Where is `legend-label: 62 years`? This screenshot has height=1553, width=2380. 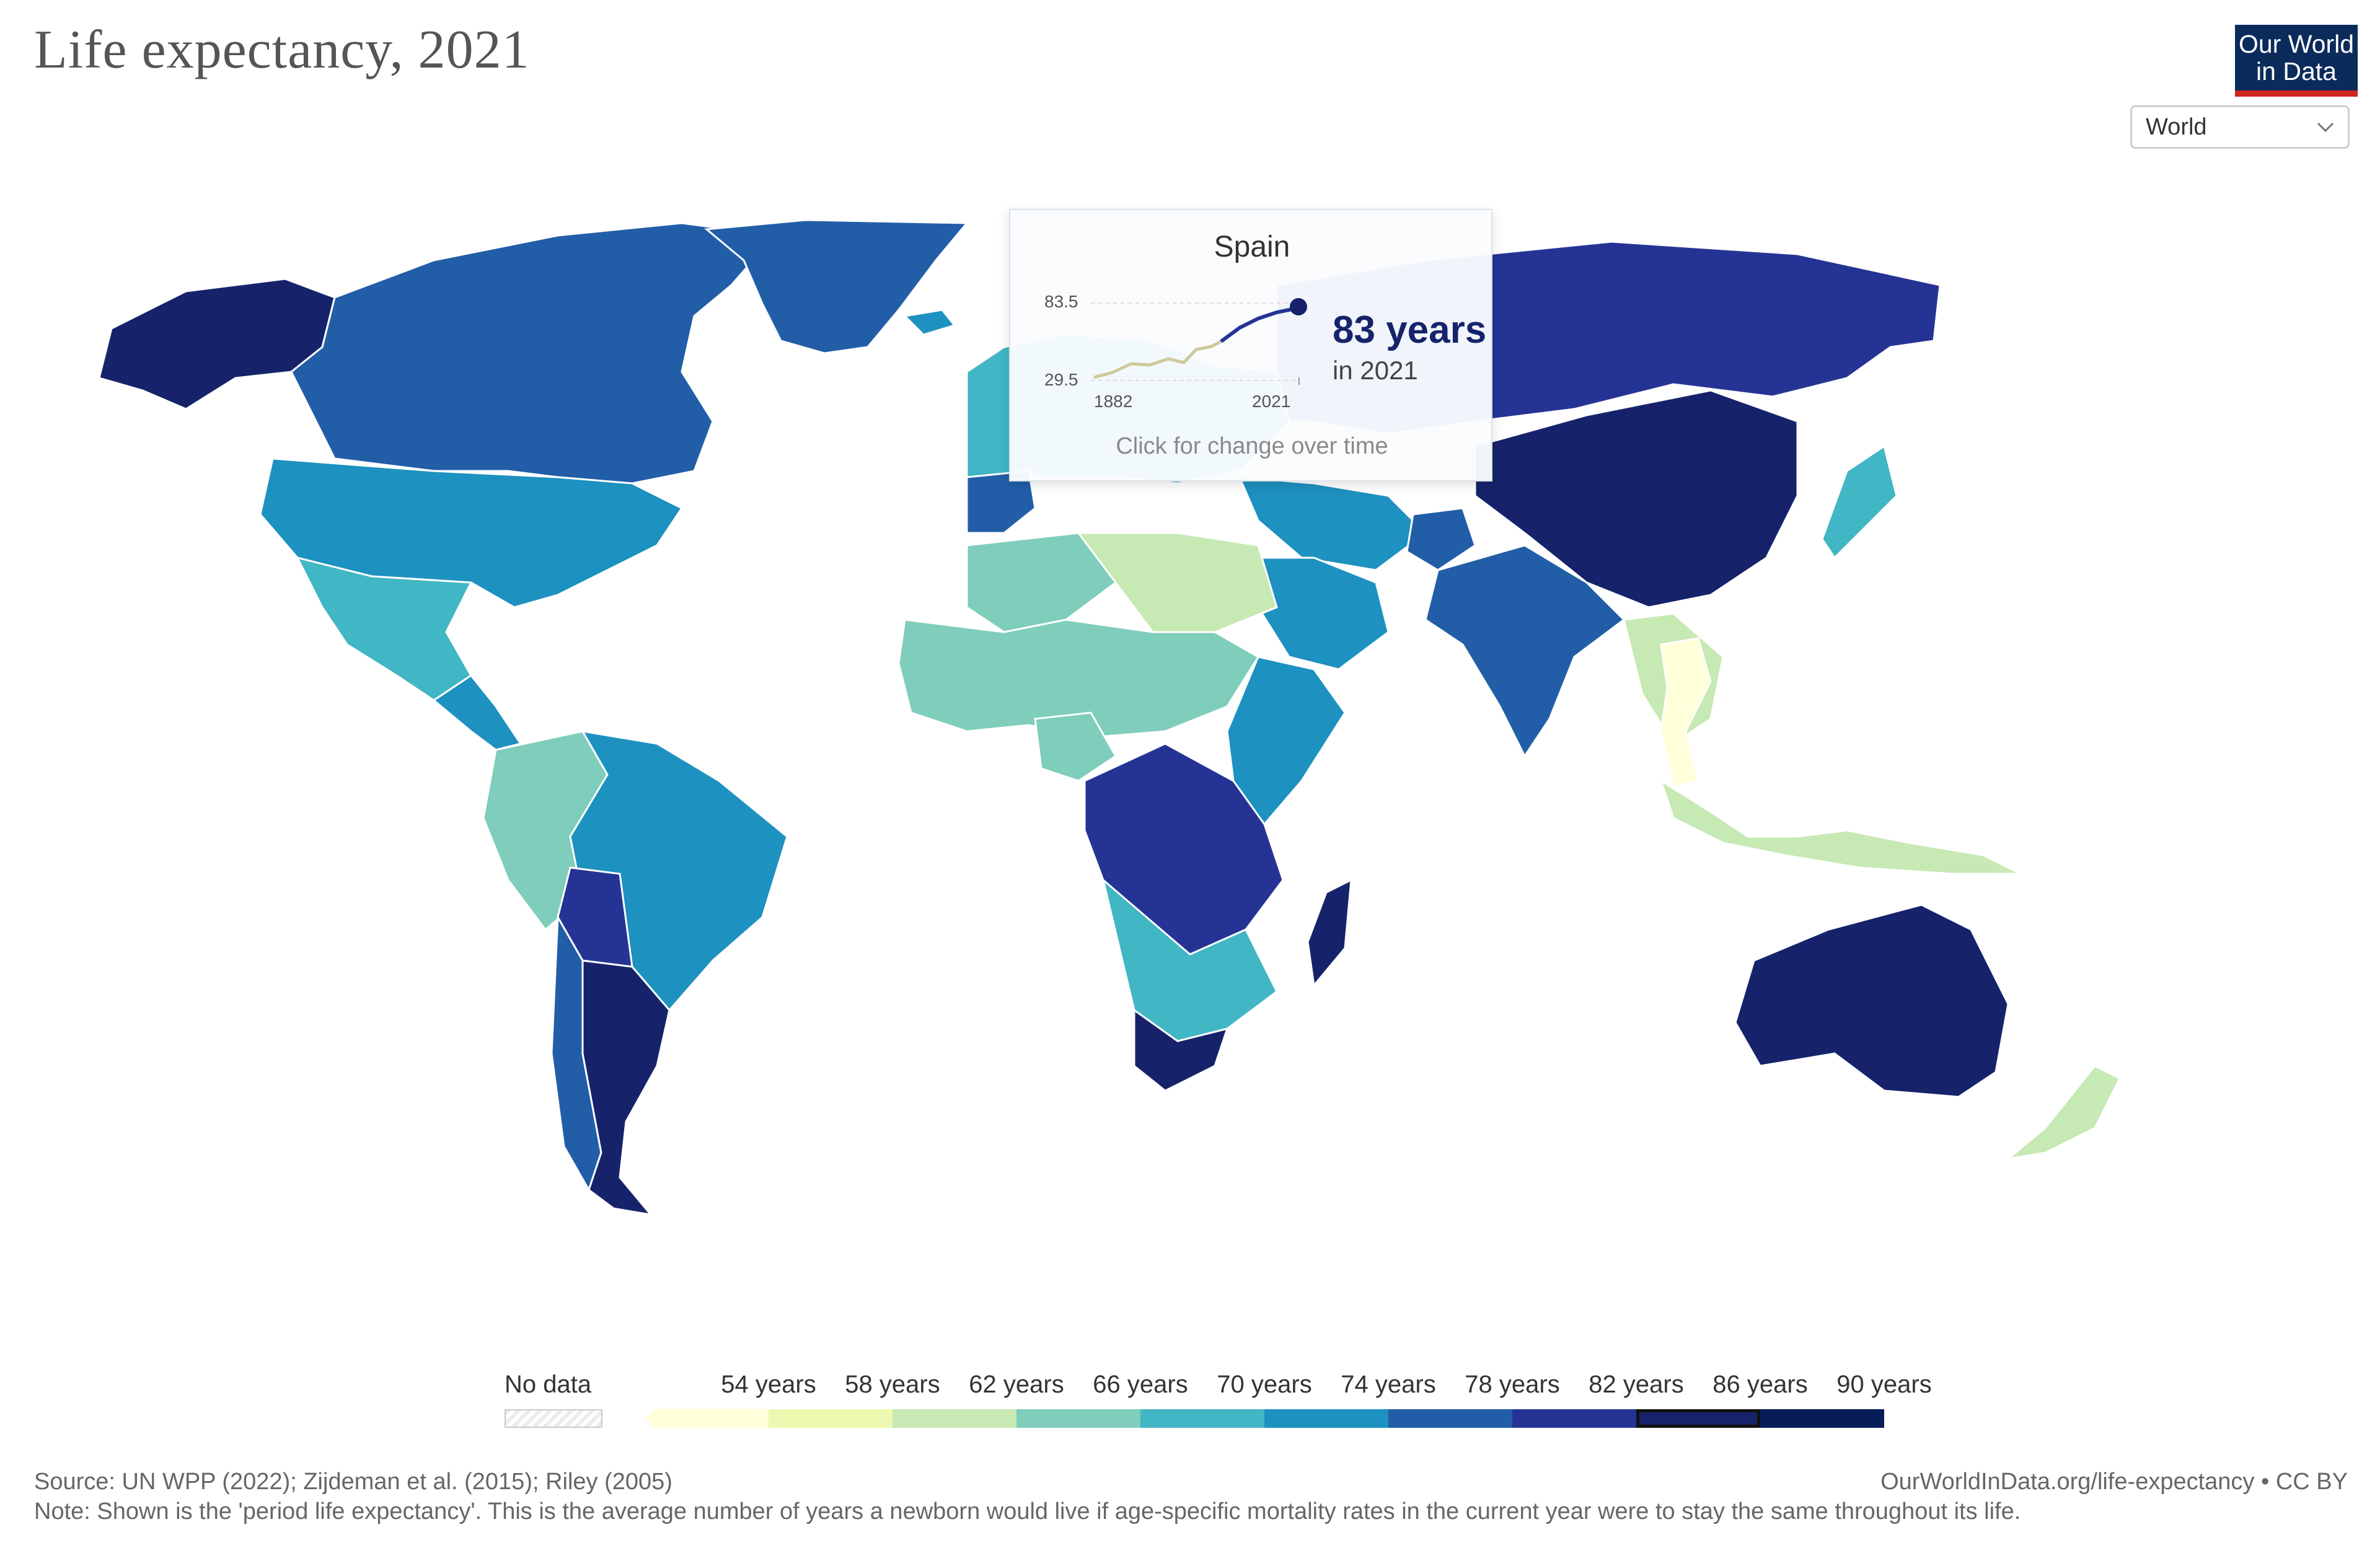
legend-label: 62 years is located at coordinates (1016, 1384).